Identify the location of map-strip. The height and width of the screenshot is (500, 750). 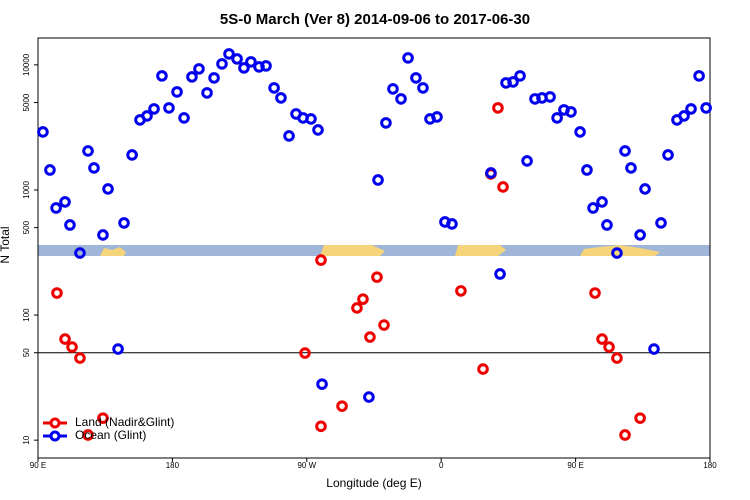
(374, 250).